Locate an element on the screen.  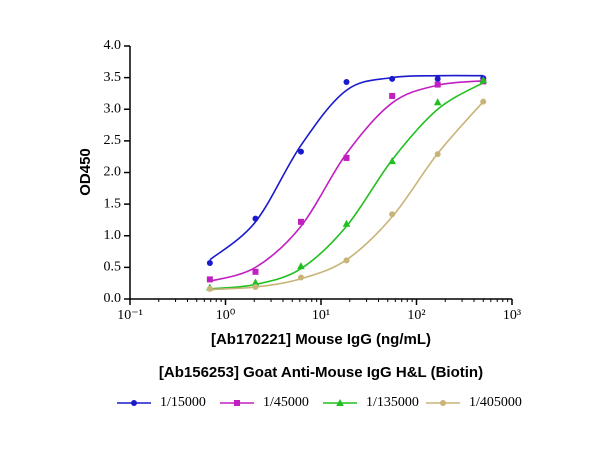
legend-label: 1/45000 is located at coordinates (286, 402).